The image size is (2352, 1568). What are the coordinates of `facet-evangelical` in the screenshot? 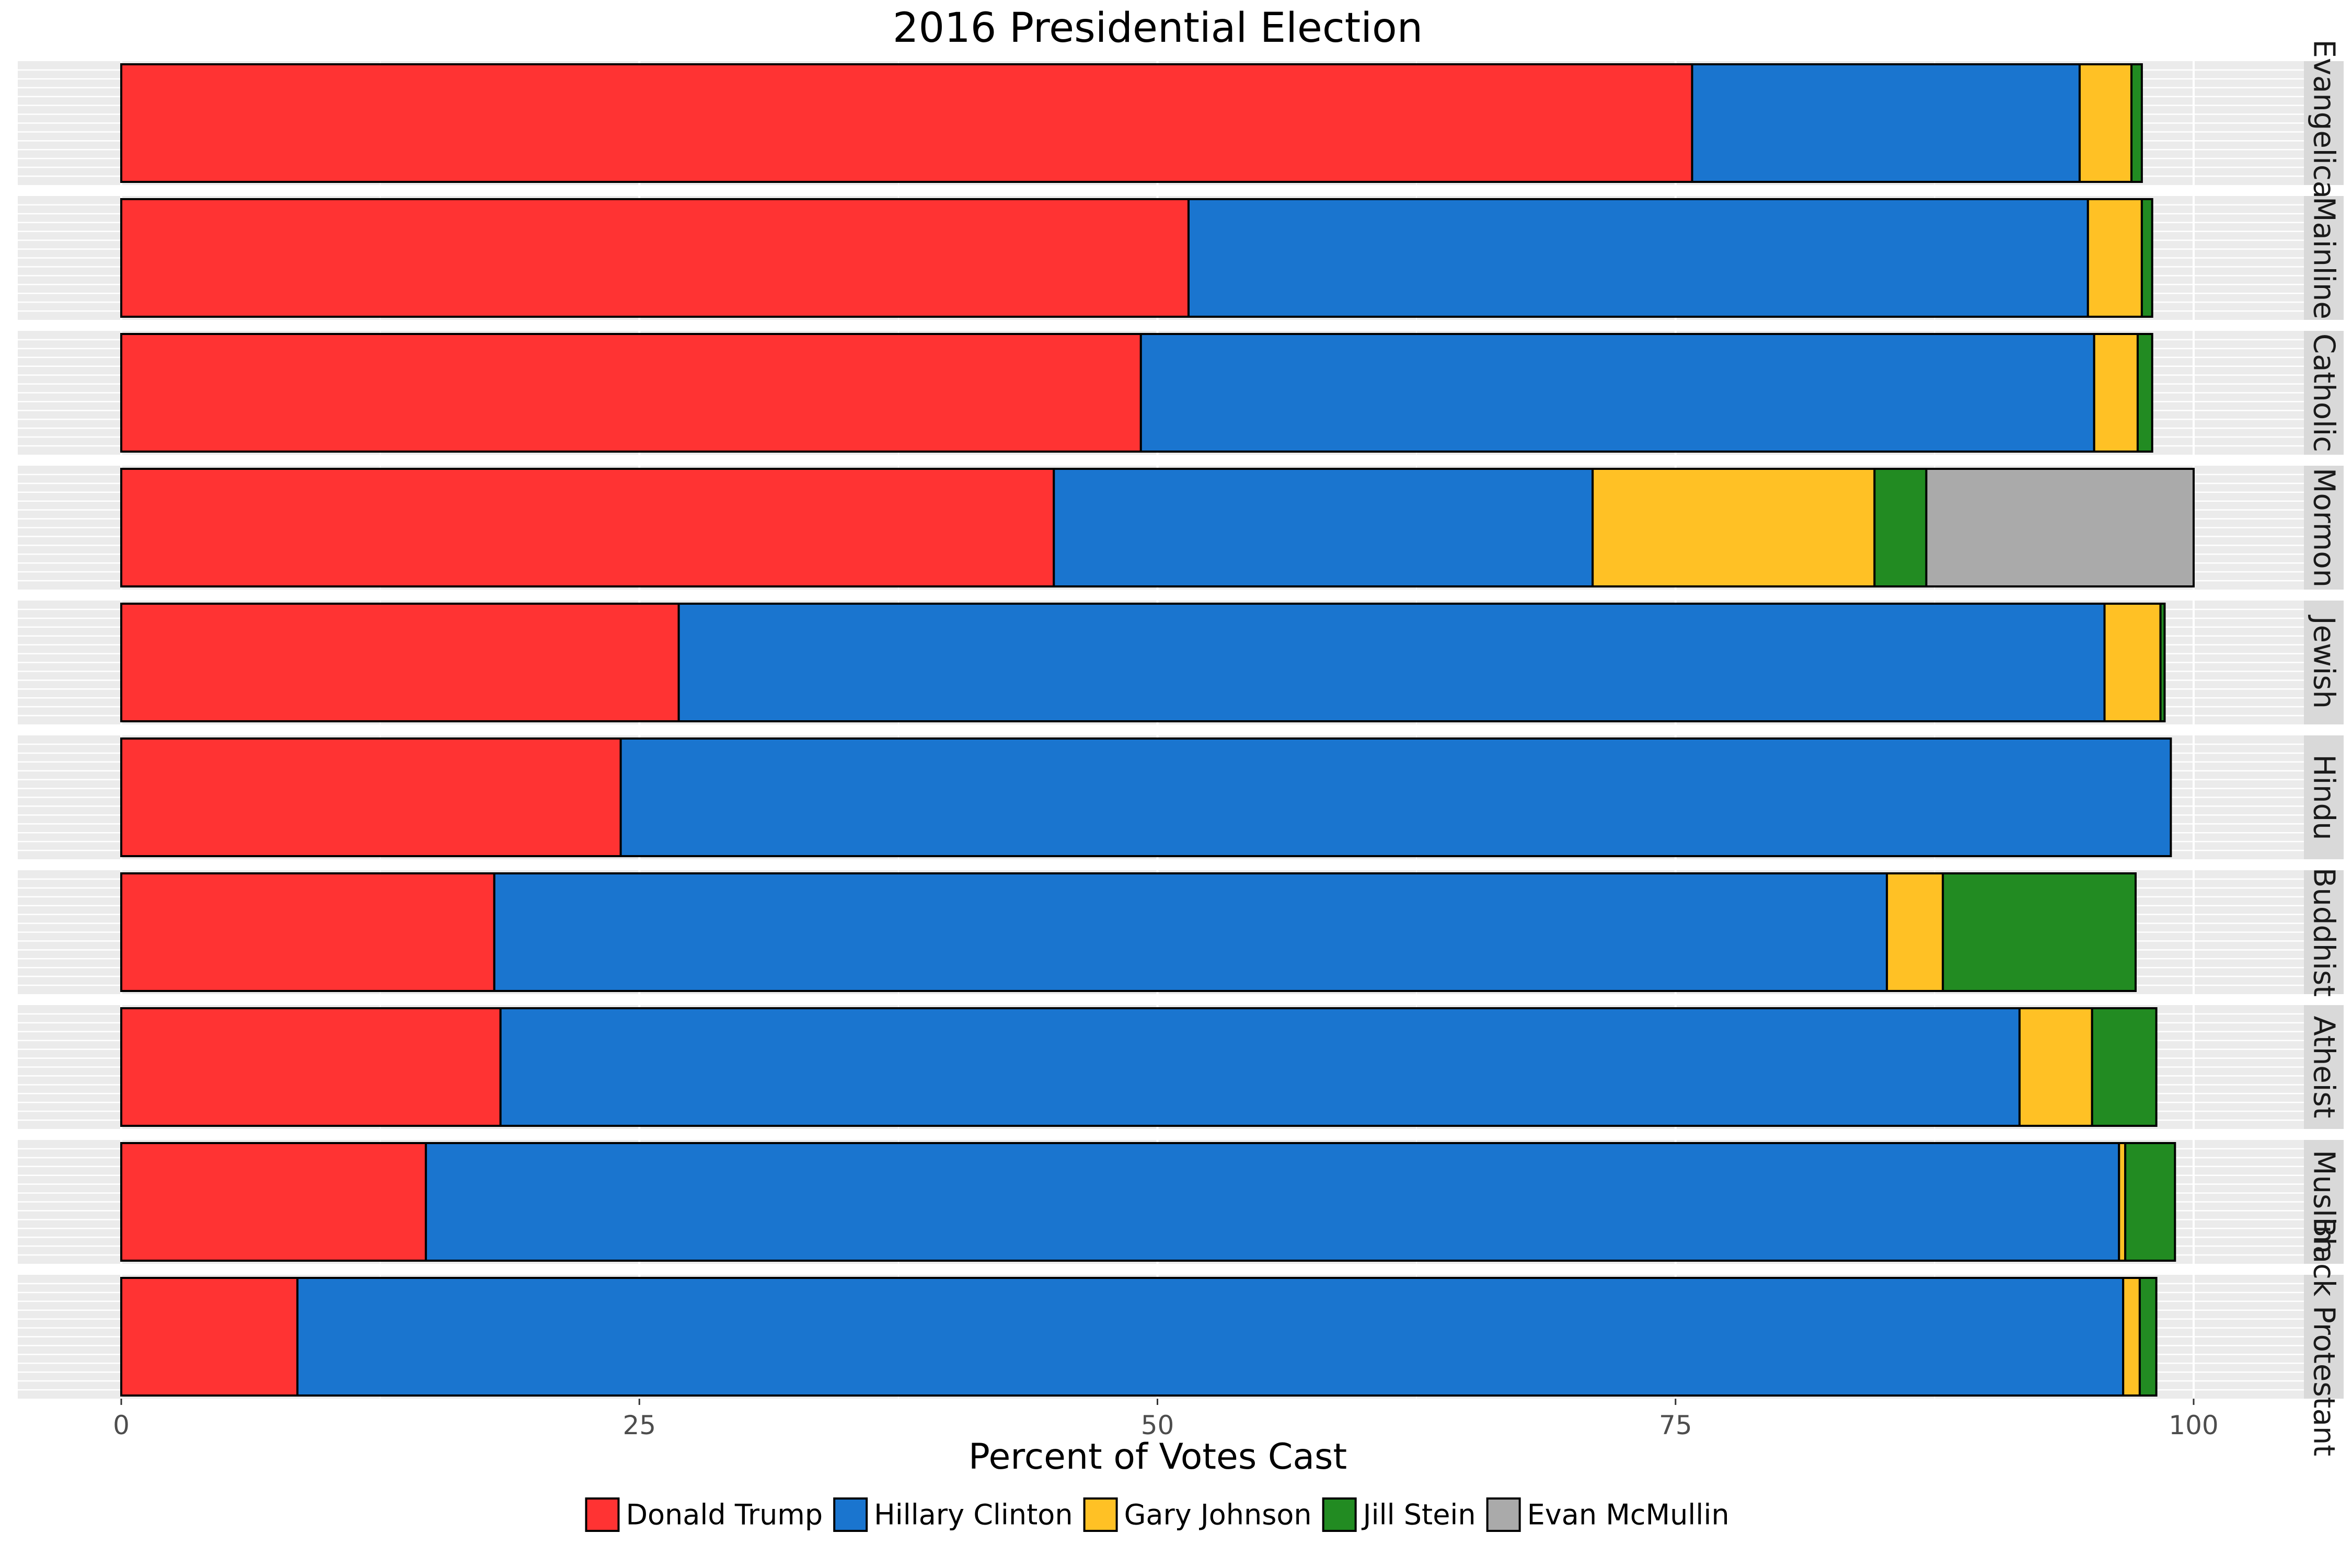 It's located at (1161, 123).